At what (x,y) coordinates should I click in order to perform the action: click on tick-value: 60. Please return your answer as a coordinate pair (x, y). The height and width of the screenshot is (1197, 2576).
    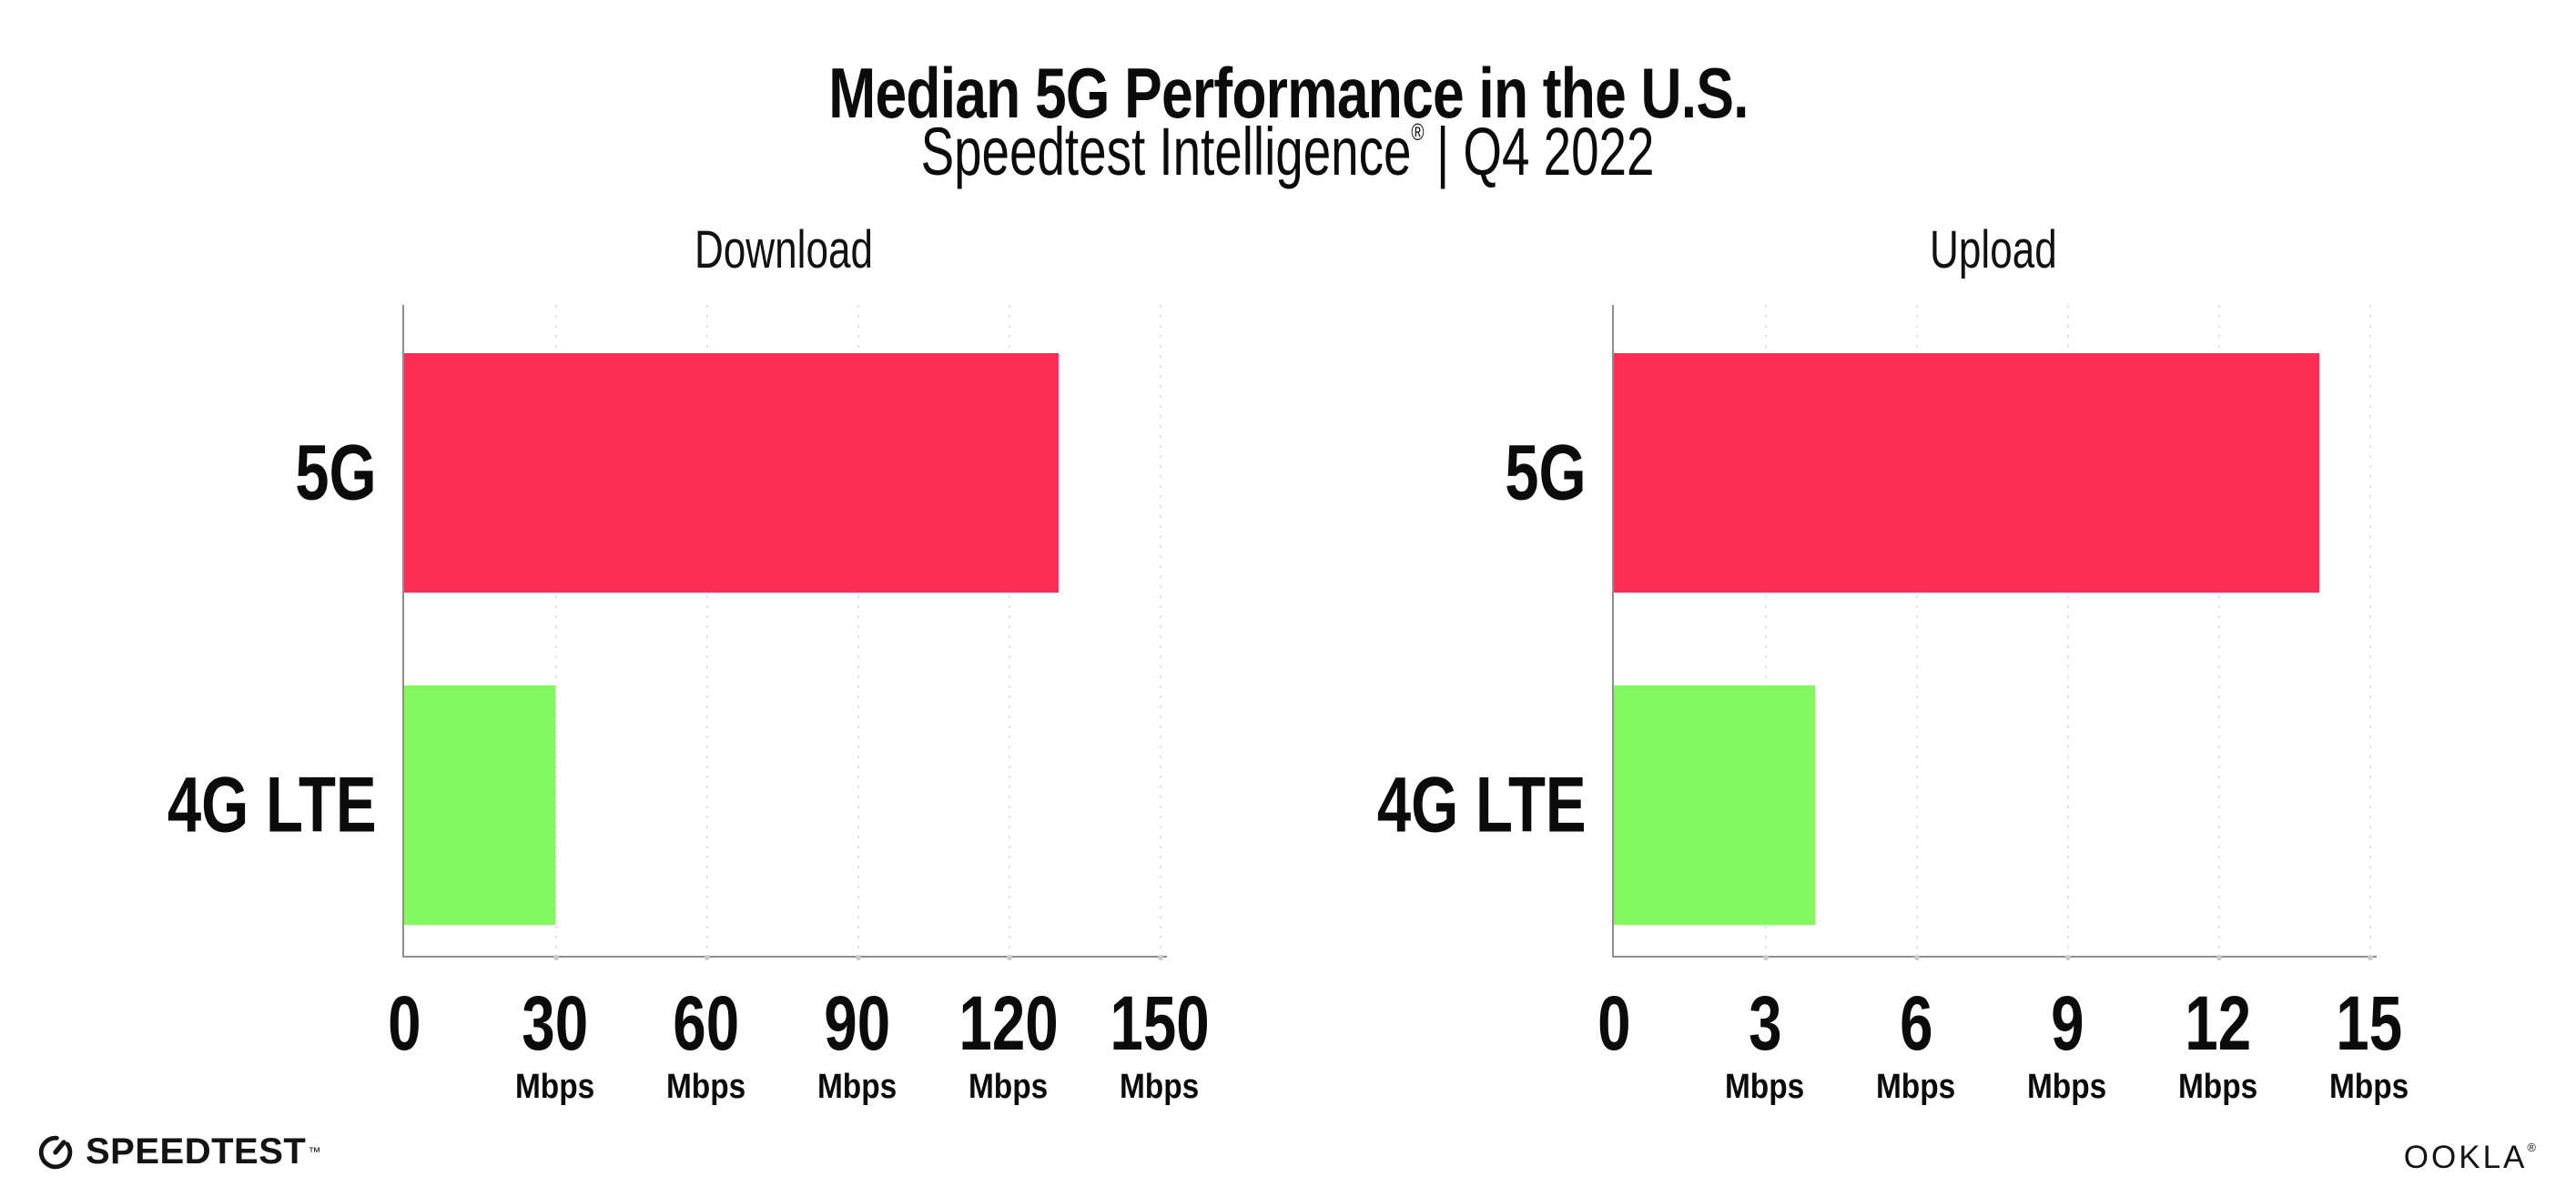
    Looking at the image, I should click on (706, 1023).